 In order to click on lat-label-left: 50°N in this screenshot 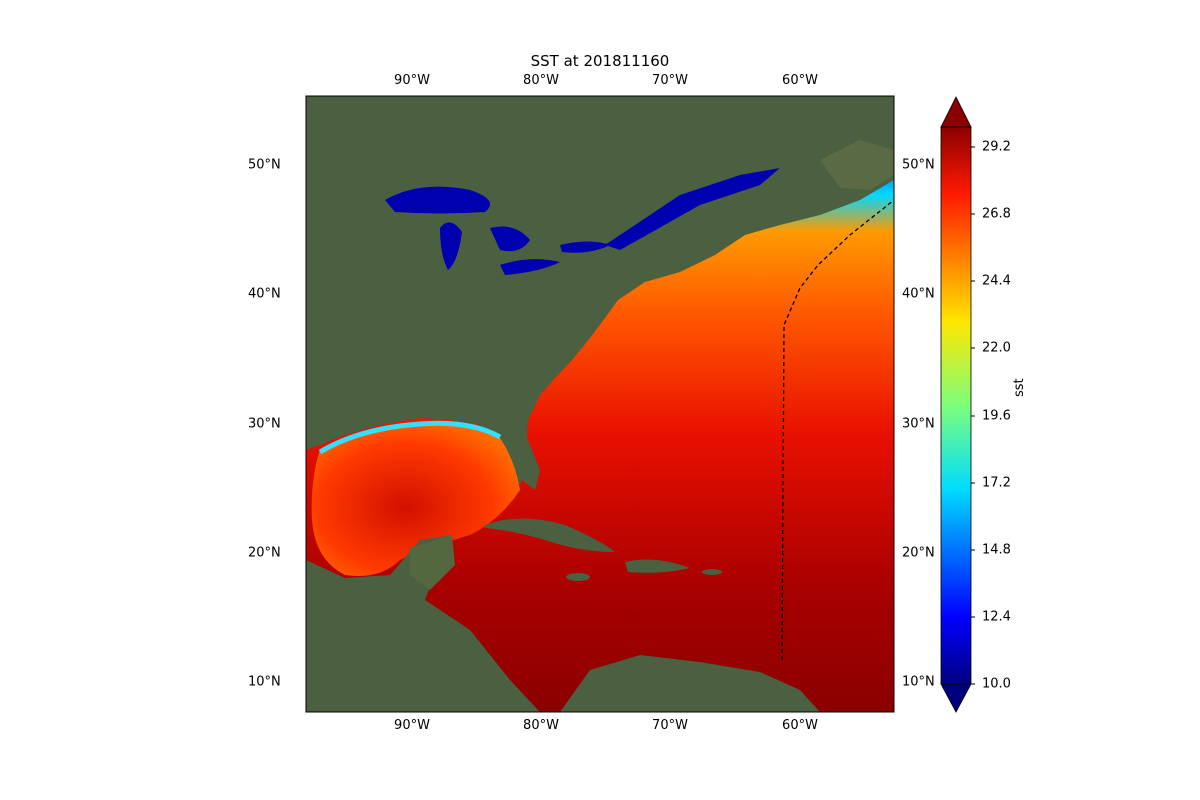, I will do `click(264, 165)`.